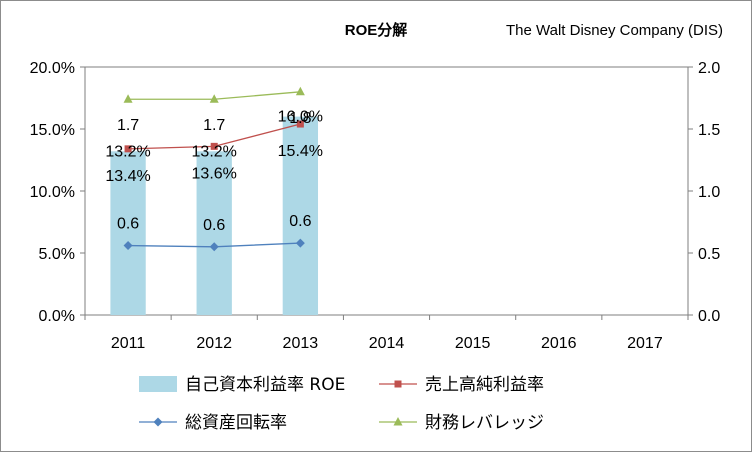  What do you see at coordinates (128, 343) in the screenshot?
I see `x-axis-tick-label: 2011` at bounding box center [128, 343].